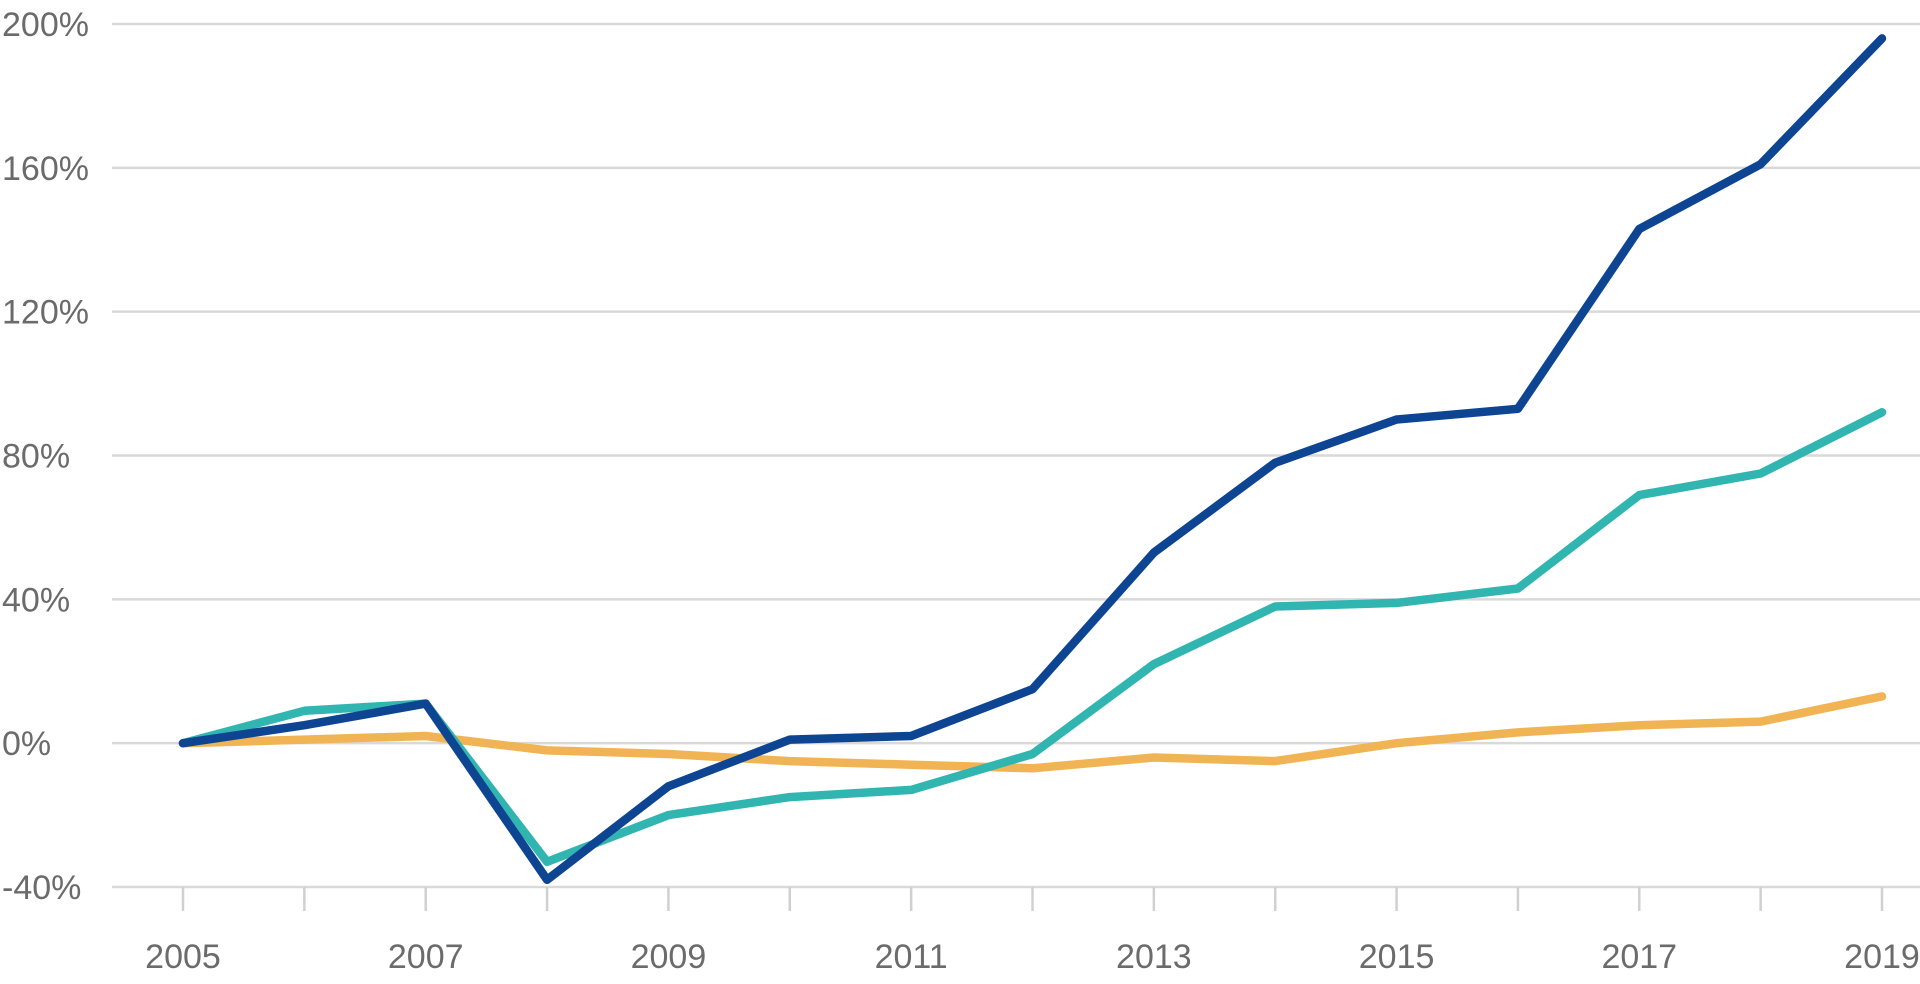 Image resolution: width=1920 pixels, height=984 pixels. Describe the element at coordinates (1639, 957) in the screenshot. I see `x-tick-label: 2017` at that location.